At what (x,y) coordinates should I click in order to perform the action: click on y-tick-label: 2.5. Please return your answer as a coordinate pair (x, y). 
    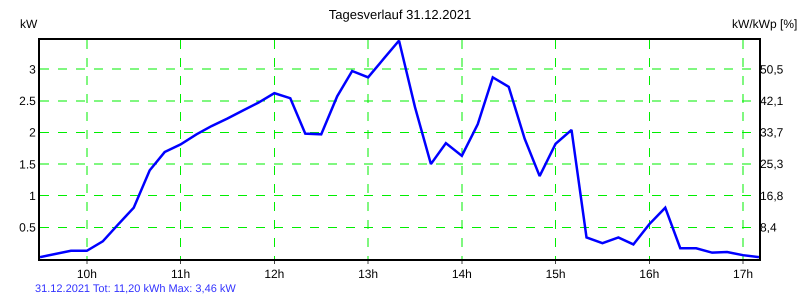
    Looking at the image, I should click on (27, 101).